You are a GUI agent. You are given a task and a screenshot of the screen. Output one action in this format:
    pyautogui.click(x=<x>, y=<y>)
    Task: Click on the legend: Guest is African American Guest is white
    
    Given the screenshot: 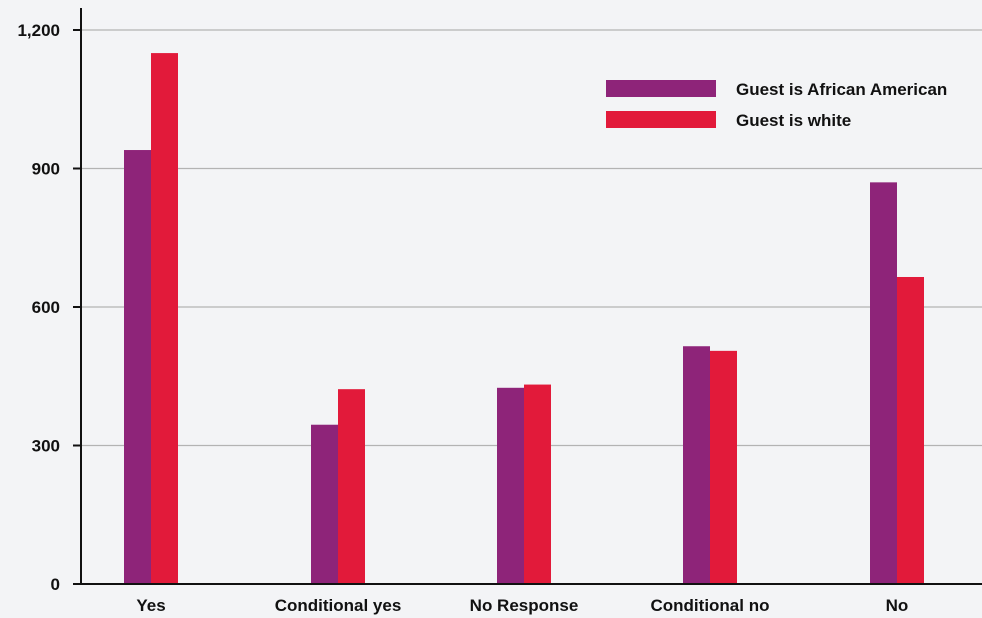 What is the action you would take?
    pyautogui.click(x=776, y=105)
    